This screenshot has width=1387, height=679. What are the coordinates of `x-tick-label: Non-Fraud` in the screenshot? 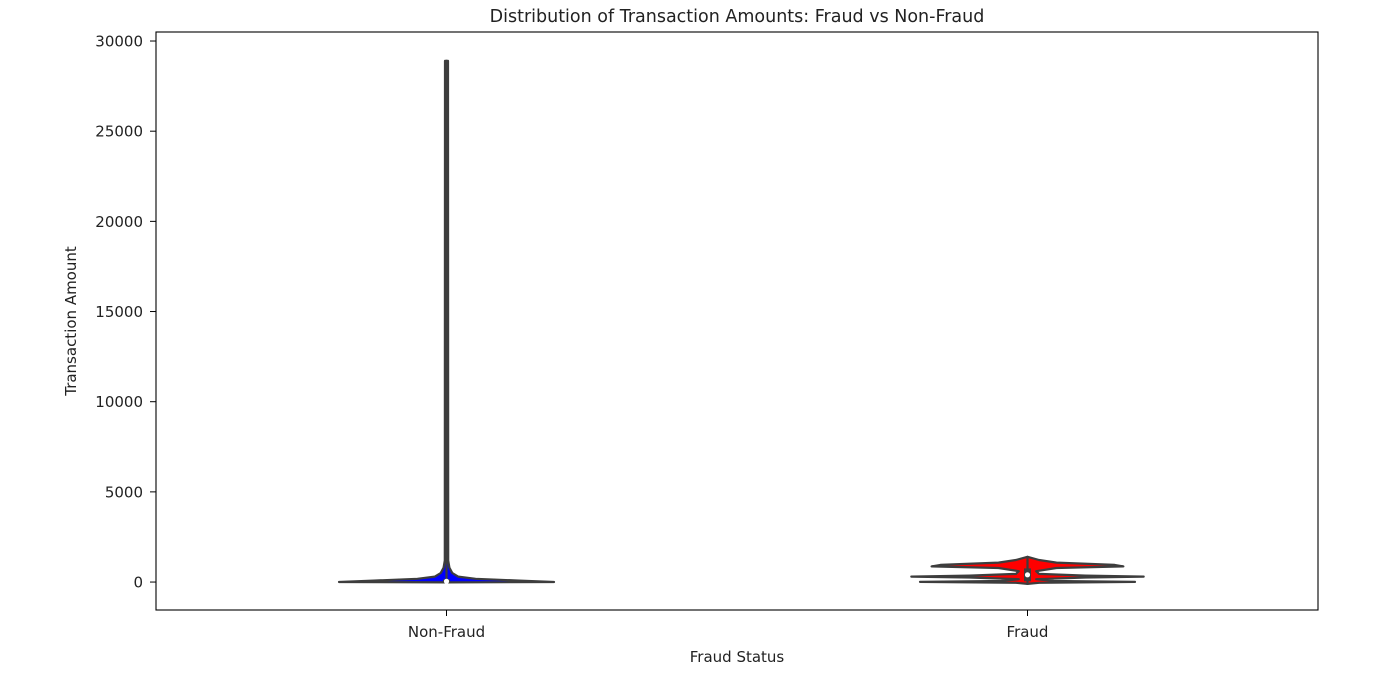 It's located at (446, 632).